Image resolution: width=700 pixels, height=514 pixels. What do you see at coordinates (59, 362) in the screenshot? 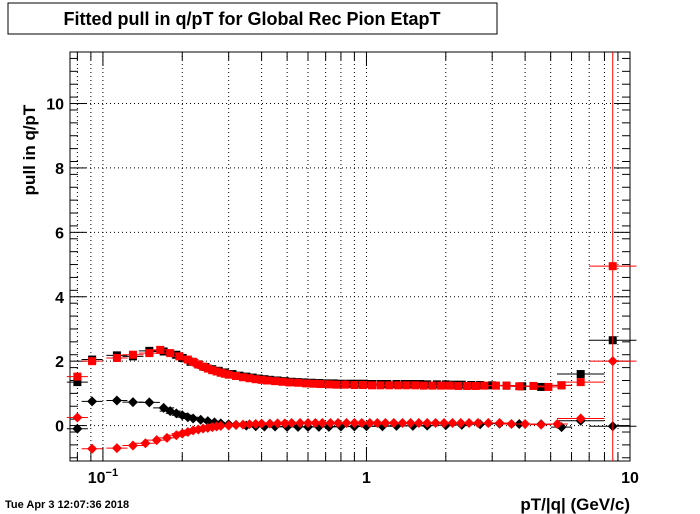
I see `y-tick-label: 2` at bounding box center [59, 362].